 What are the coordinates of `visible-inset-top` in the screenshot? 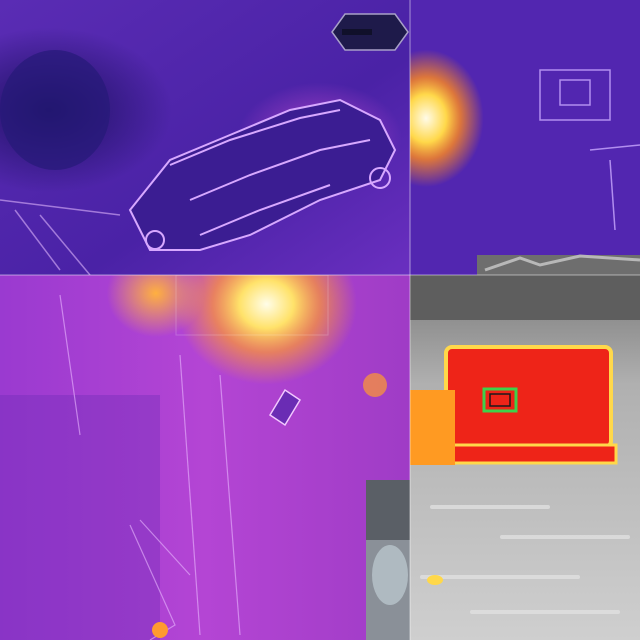 It's located at (388, 510).